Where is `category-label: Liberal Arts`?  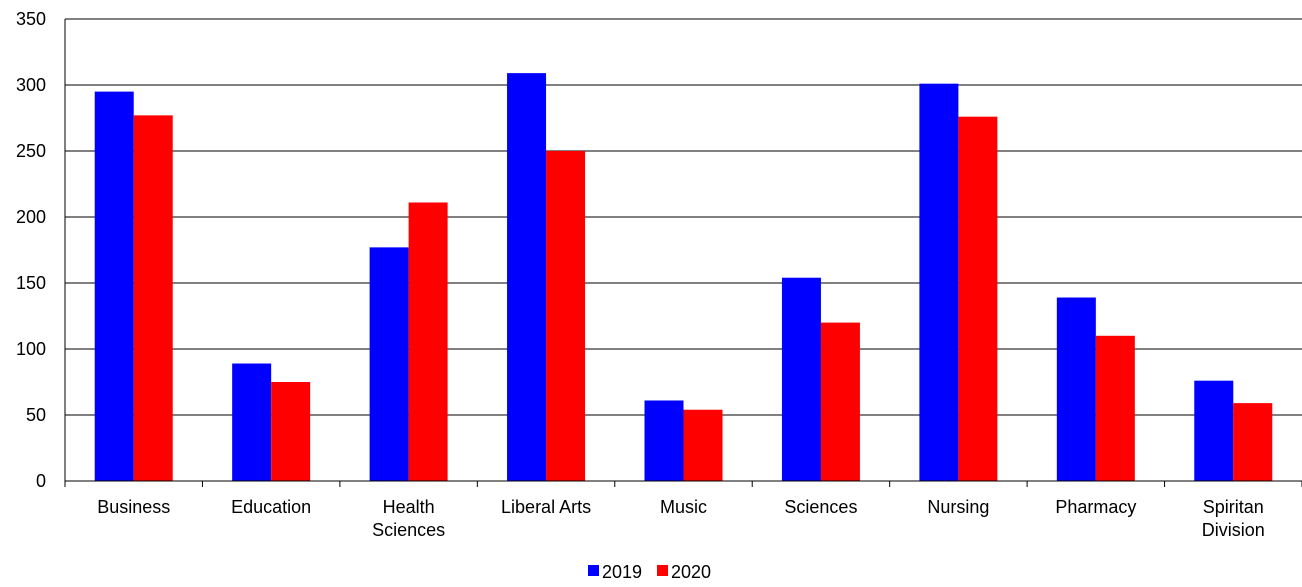 category-label: Liberal Arts is located at coordinates (546, 507).